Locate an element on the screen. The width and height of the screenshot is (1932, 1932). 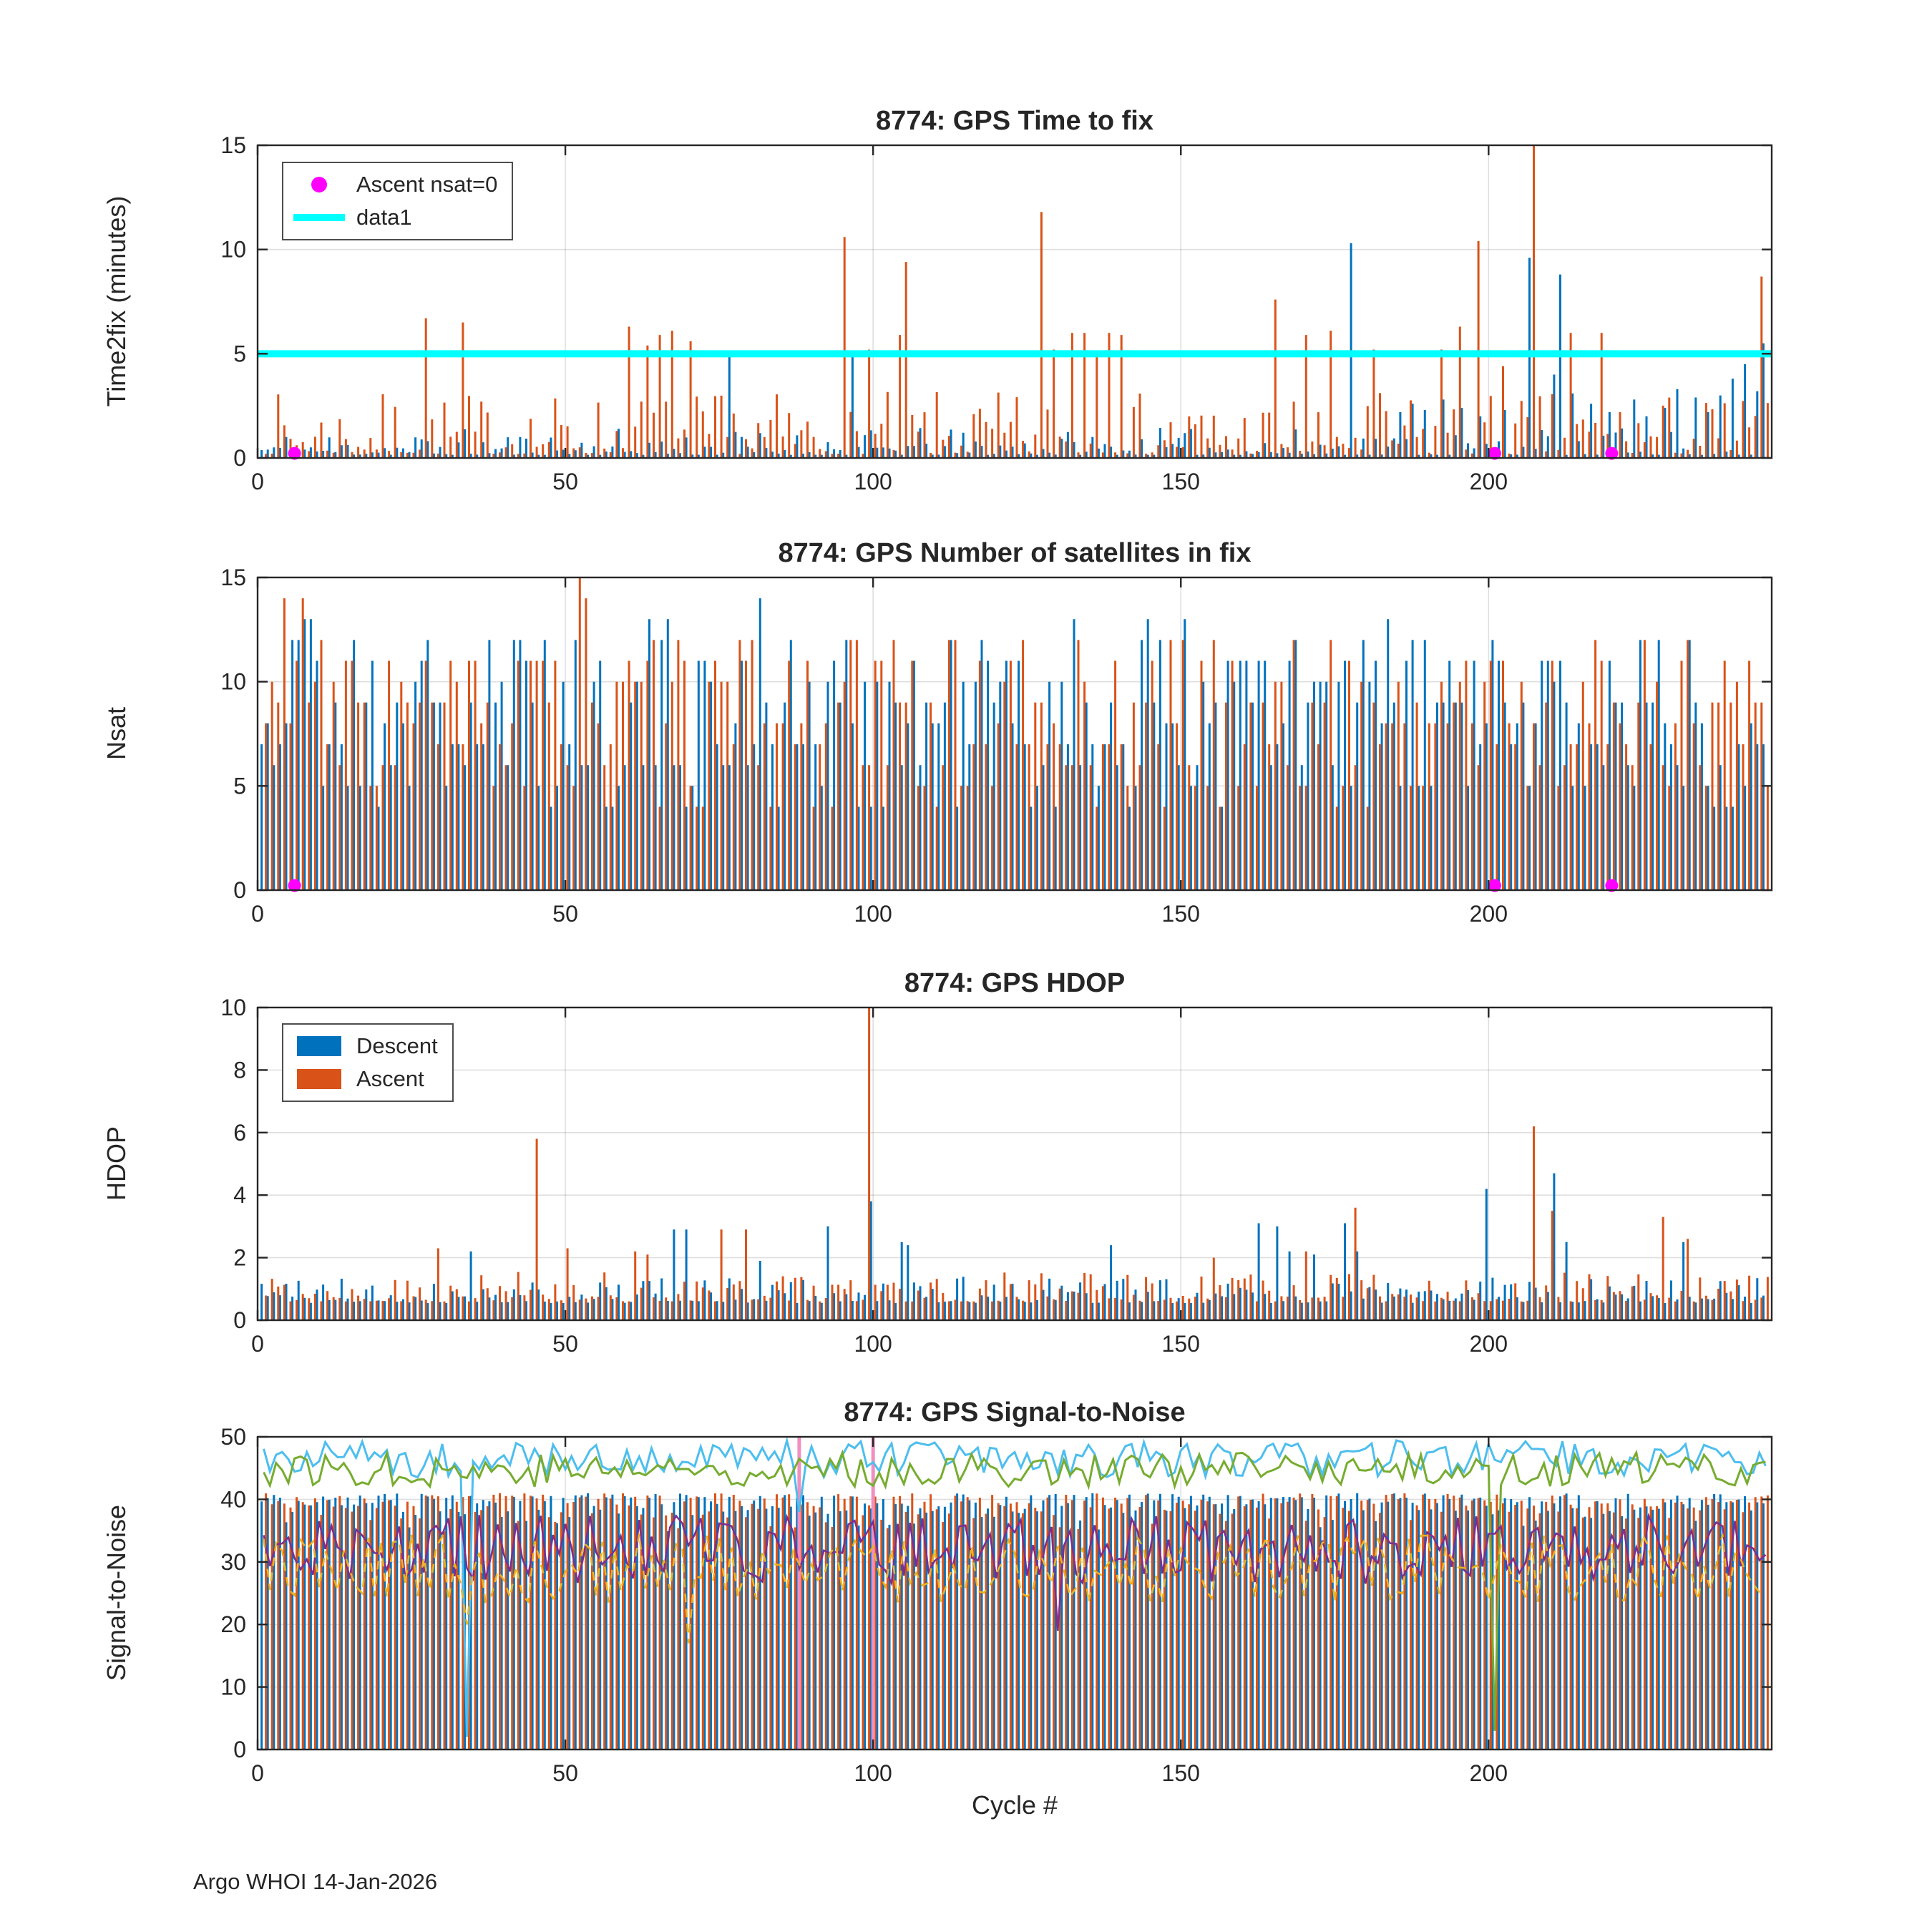
legend-label-descent: Descent is located at coordinates (397, 1045).